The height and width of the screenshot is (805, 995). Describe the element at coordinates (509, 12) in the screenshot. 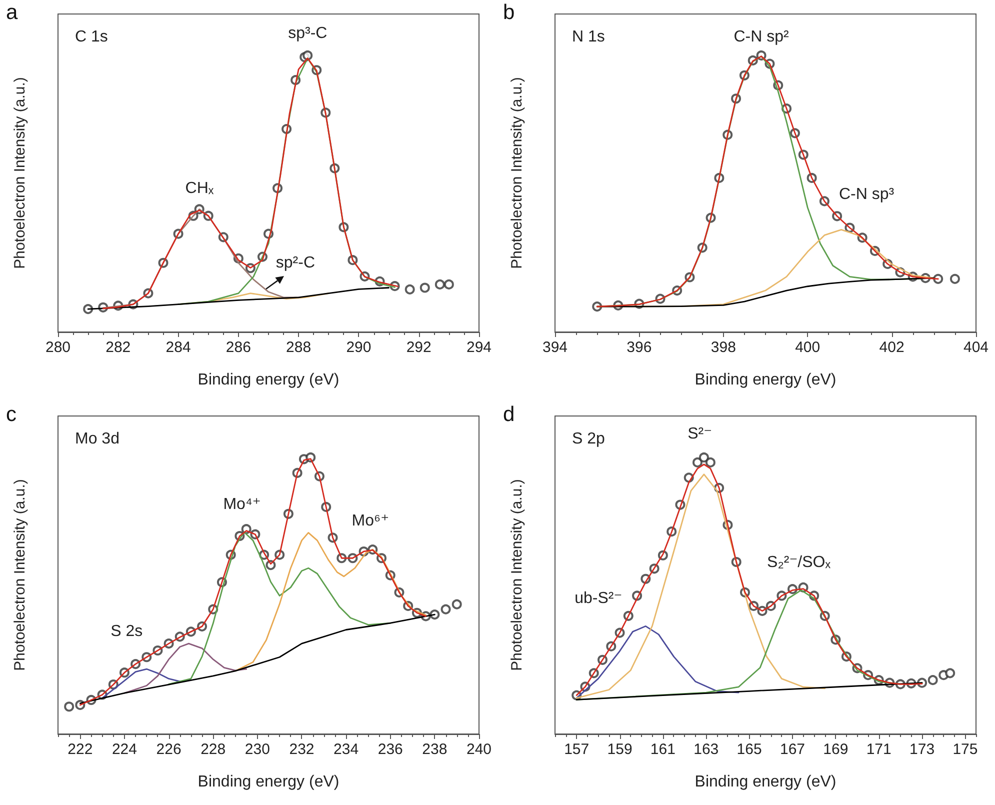

I see `text: b` at that location.